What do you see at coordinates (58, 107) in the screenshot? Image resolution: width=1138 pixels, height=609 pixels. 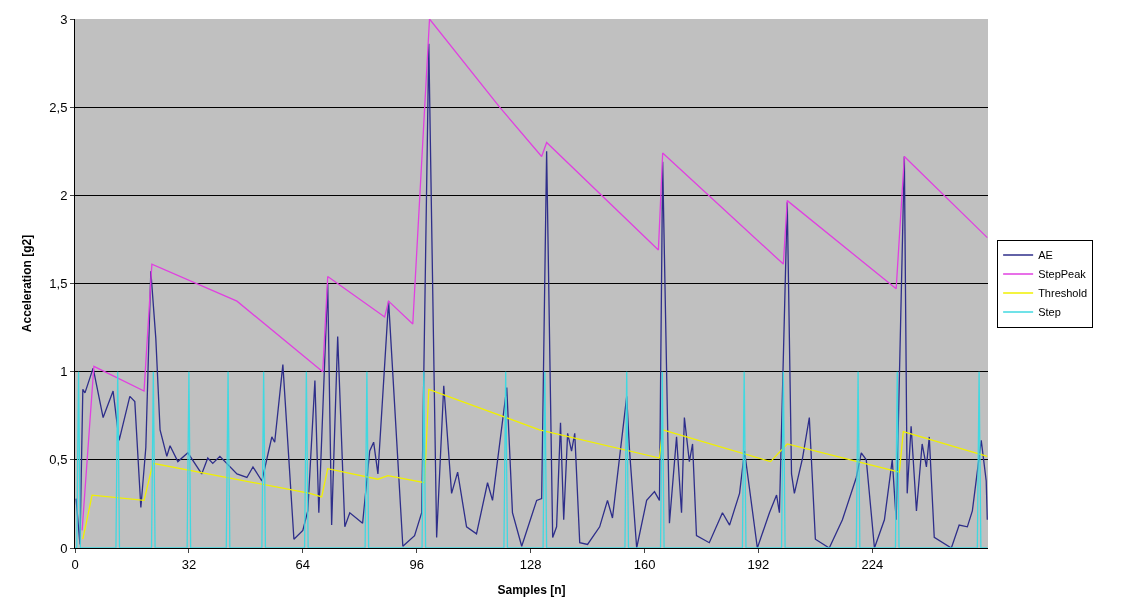 I see `y-tick-label: 2,5` at bounding box center [58, 107].